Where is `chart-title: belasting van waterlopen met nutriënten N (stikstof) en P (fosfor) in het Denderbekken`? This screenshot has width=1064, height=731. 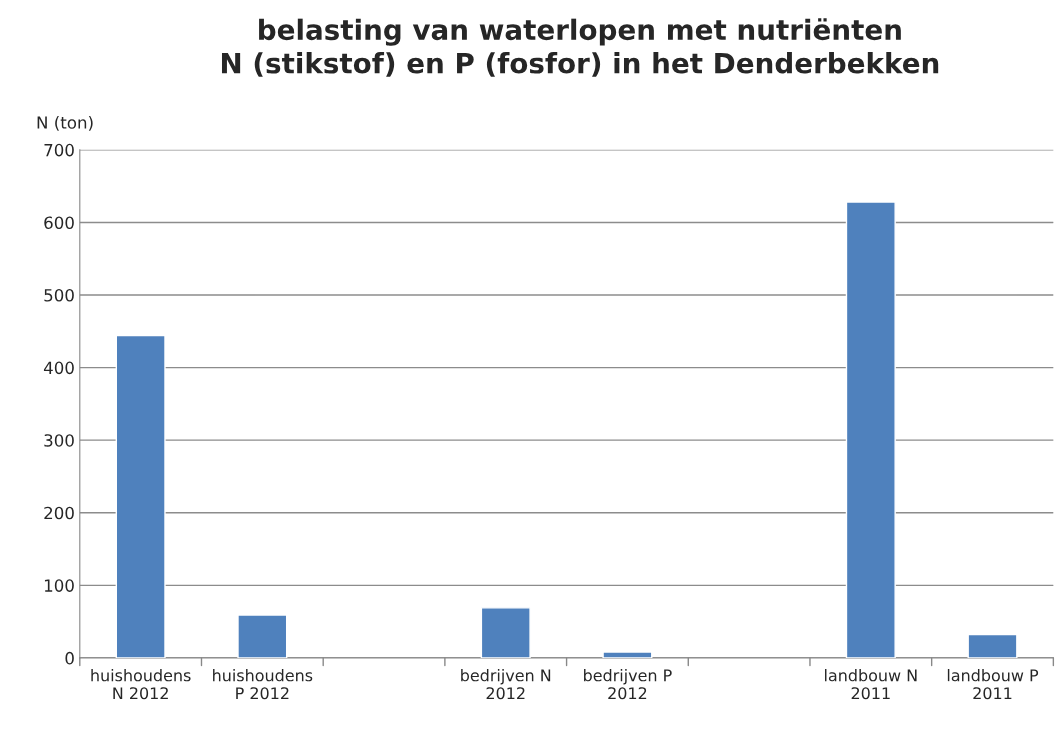
chart-title: belasting van waterlopen met nutriënten N (stikstof) en P (fosfor) in het Denderbekken is located at coordinates (580, 47).